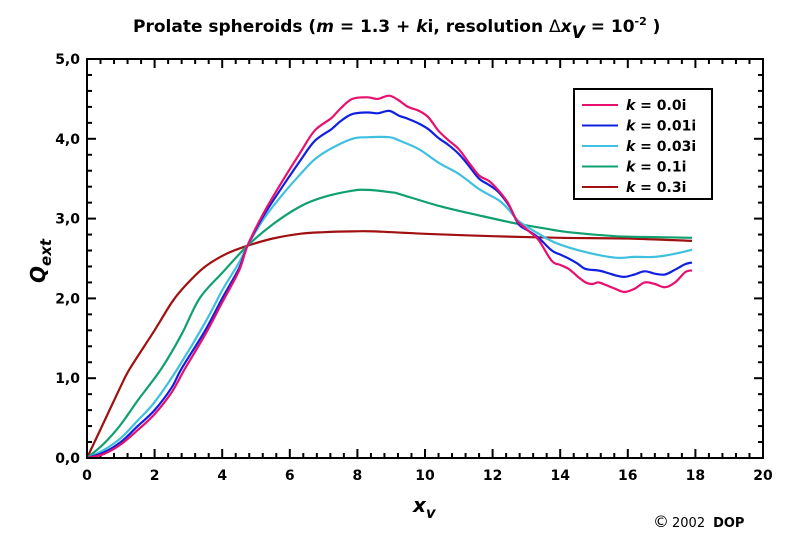 The width and height of the screenshot is (786, 545). I want to click on x-tick-label: 6, so click(290, 476).